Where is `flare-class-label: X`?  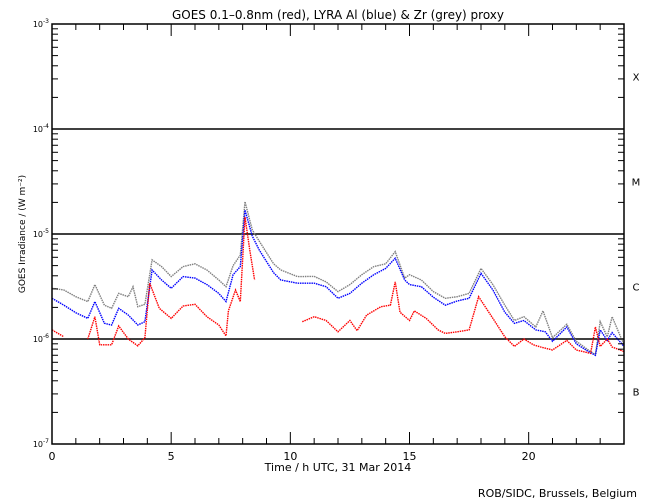
flare-class-label: X is located at coordinates (636, 78).